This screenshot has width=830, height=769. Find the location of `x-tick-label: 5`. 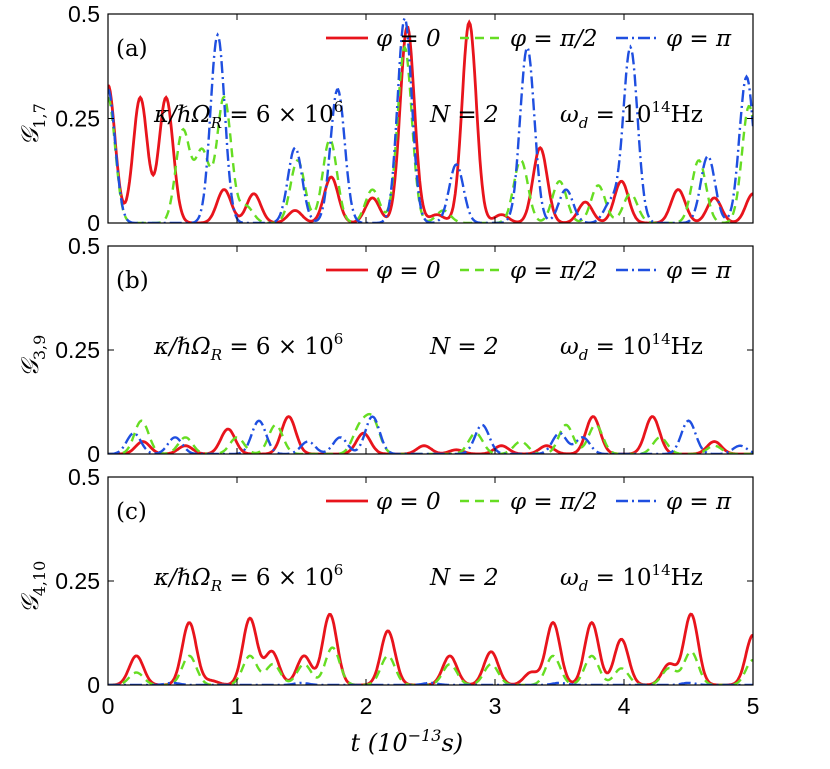

x-tick-label: 5 is located at coordinates (753, 706).